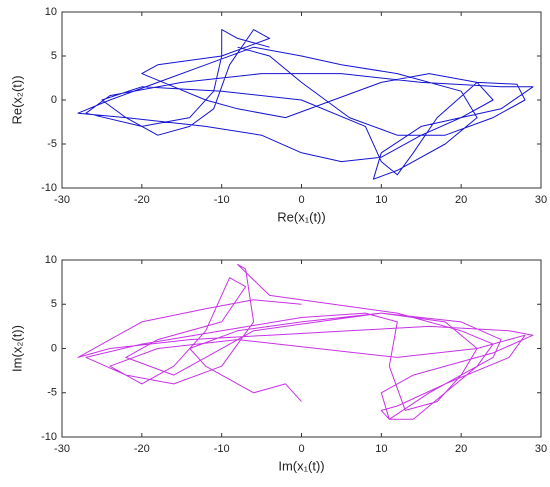 The image size is (550, 487). What do you see at coordinates (301, 216) in the screenshot?
I see `x-axis-label: Re(x₁(t))` at bounding box center [301, 216].